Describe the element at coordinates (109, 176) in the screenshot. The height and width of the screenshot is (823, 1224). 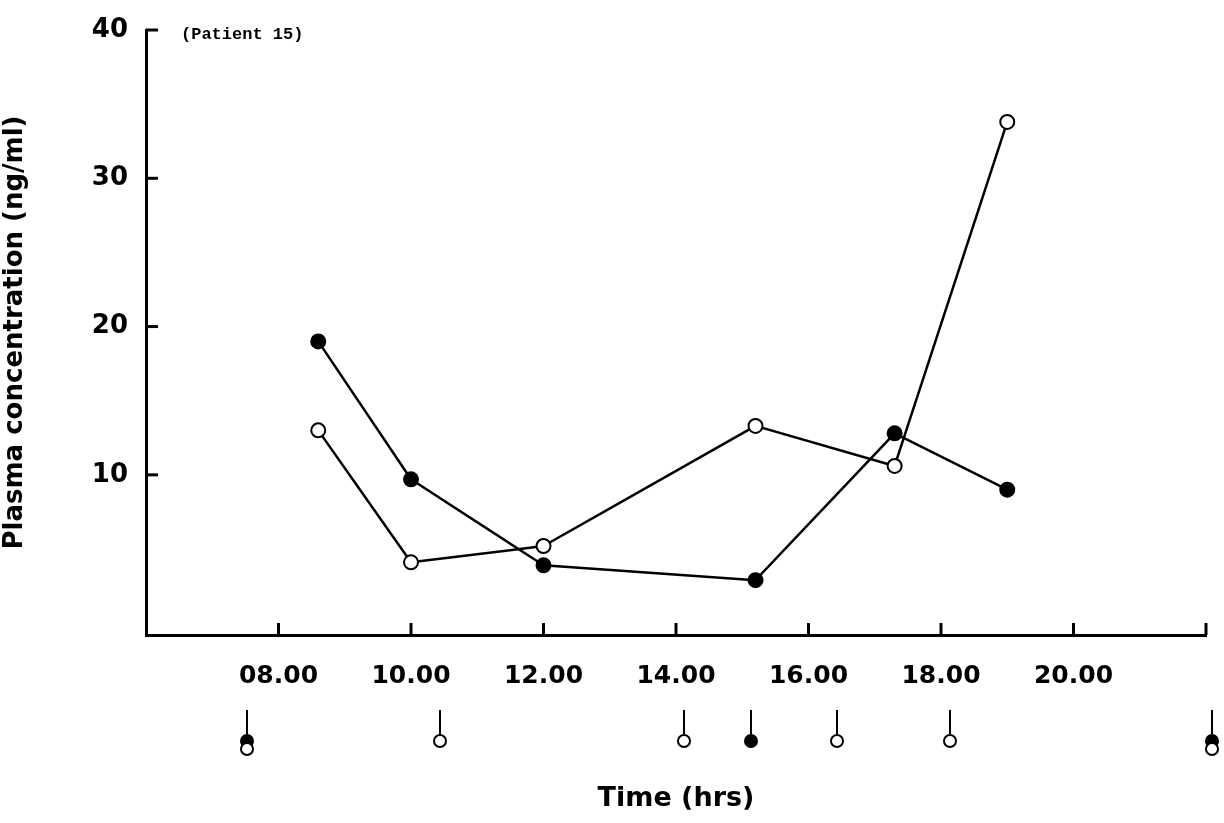
I see `y-tick-label: 30` at that location.